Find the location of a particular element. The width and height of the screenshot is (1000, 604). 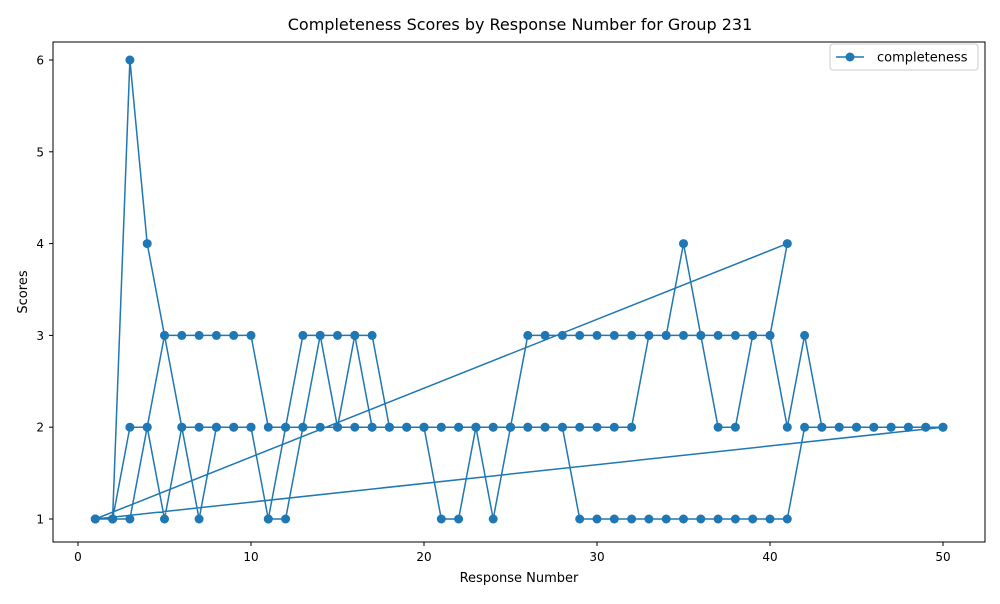

x-tick-label: 10 is located at coordinates (250, 557).